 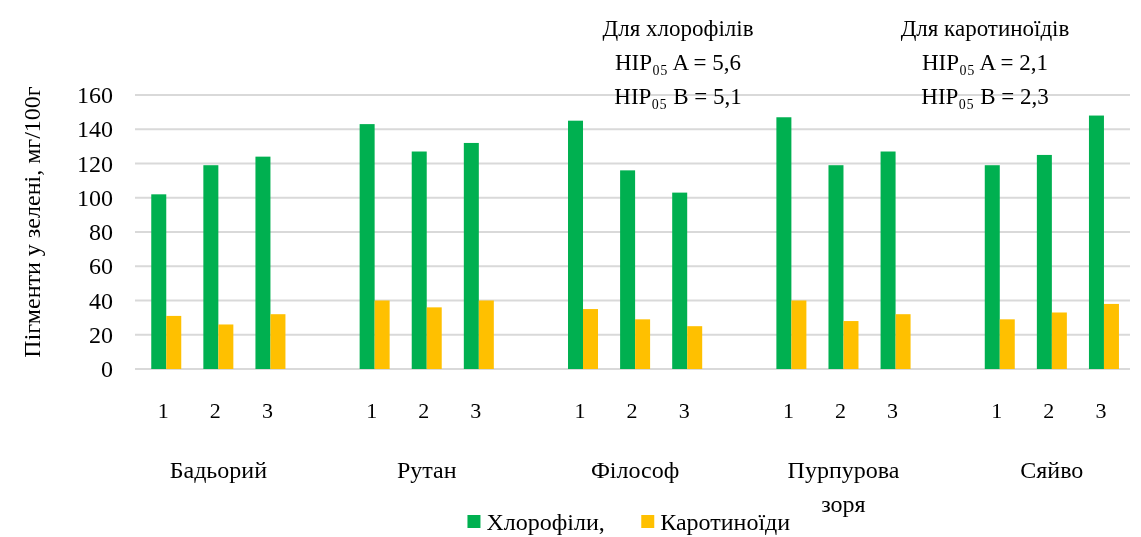 I want to click on annotation: Для хлорофілів HIP₀₅ A = 5,6 HIP₀₅ B = 5,1, so click(x=678, y=62).